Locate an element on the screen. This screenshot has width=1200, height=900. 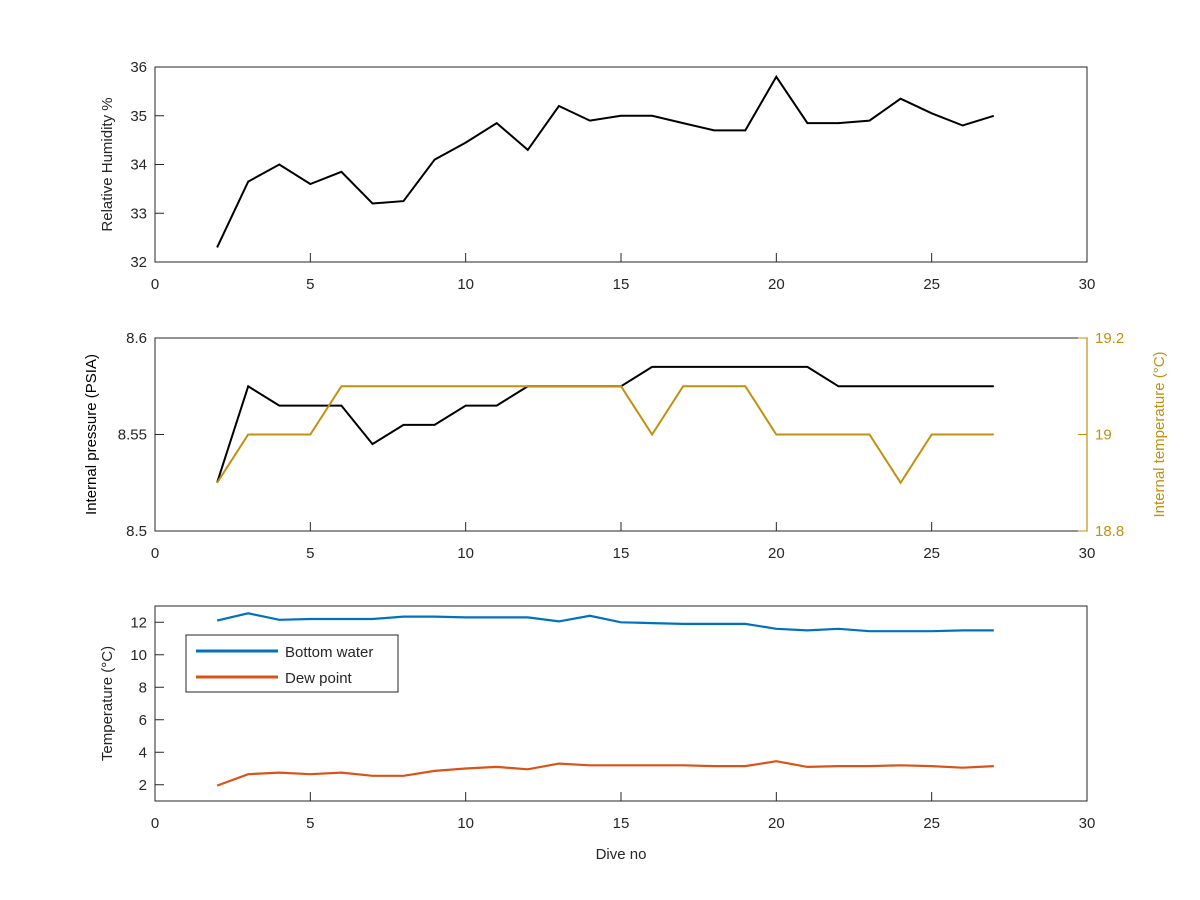
series-line-dew-point is located at coordinates (605, 773).